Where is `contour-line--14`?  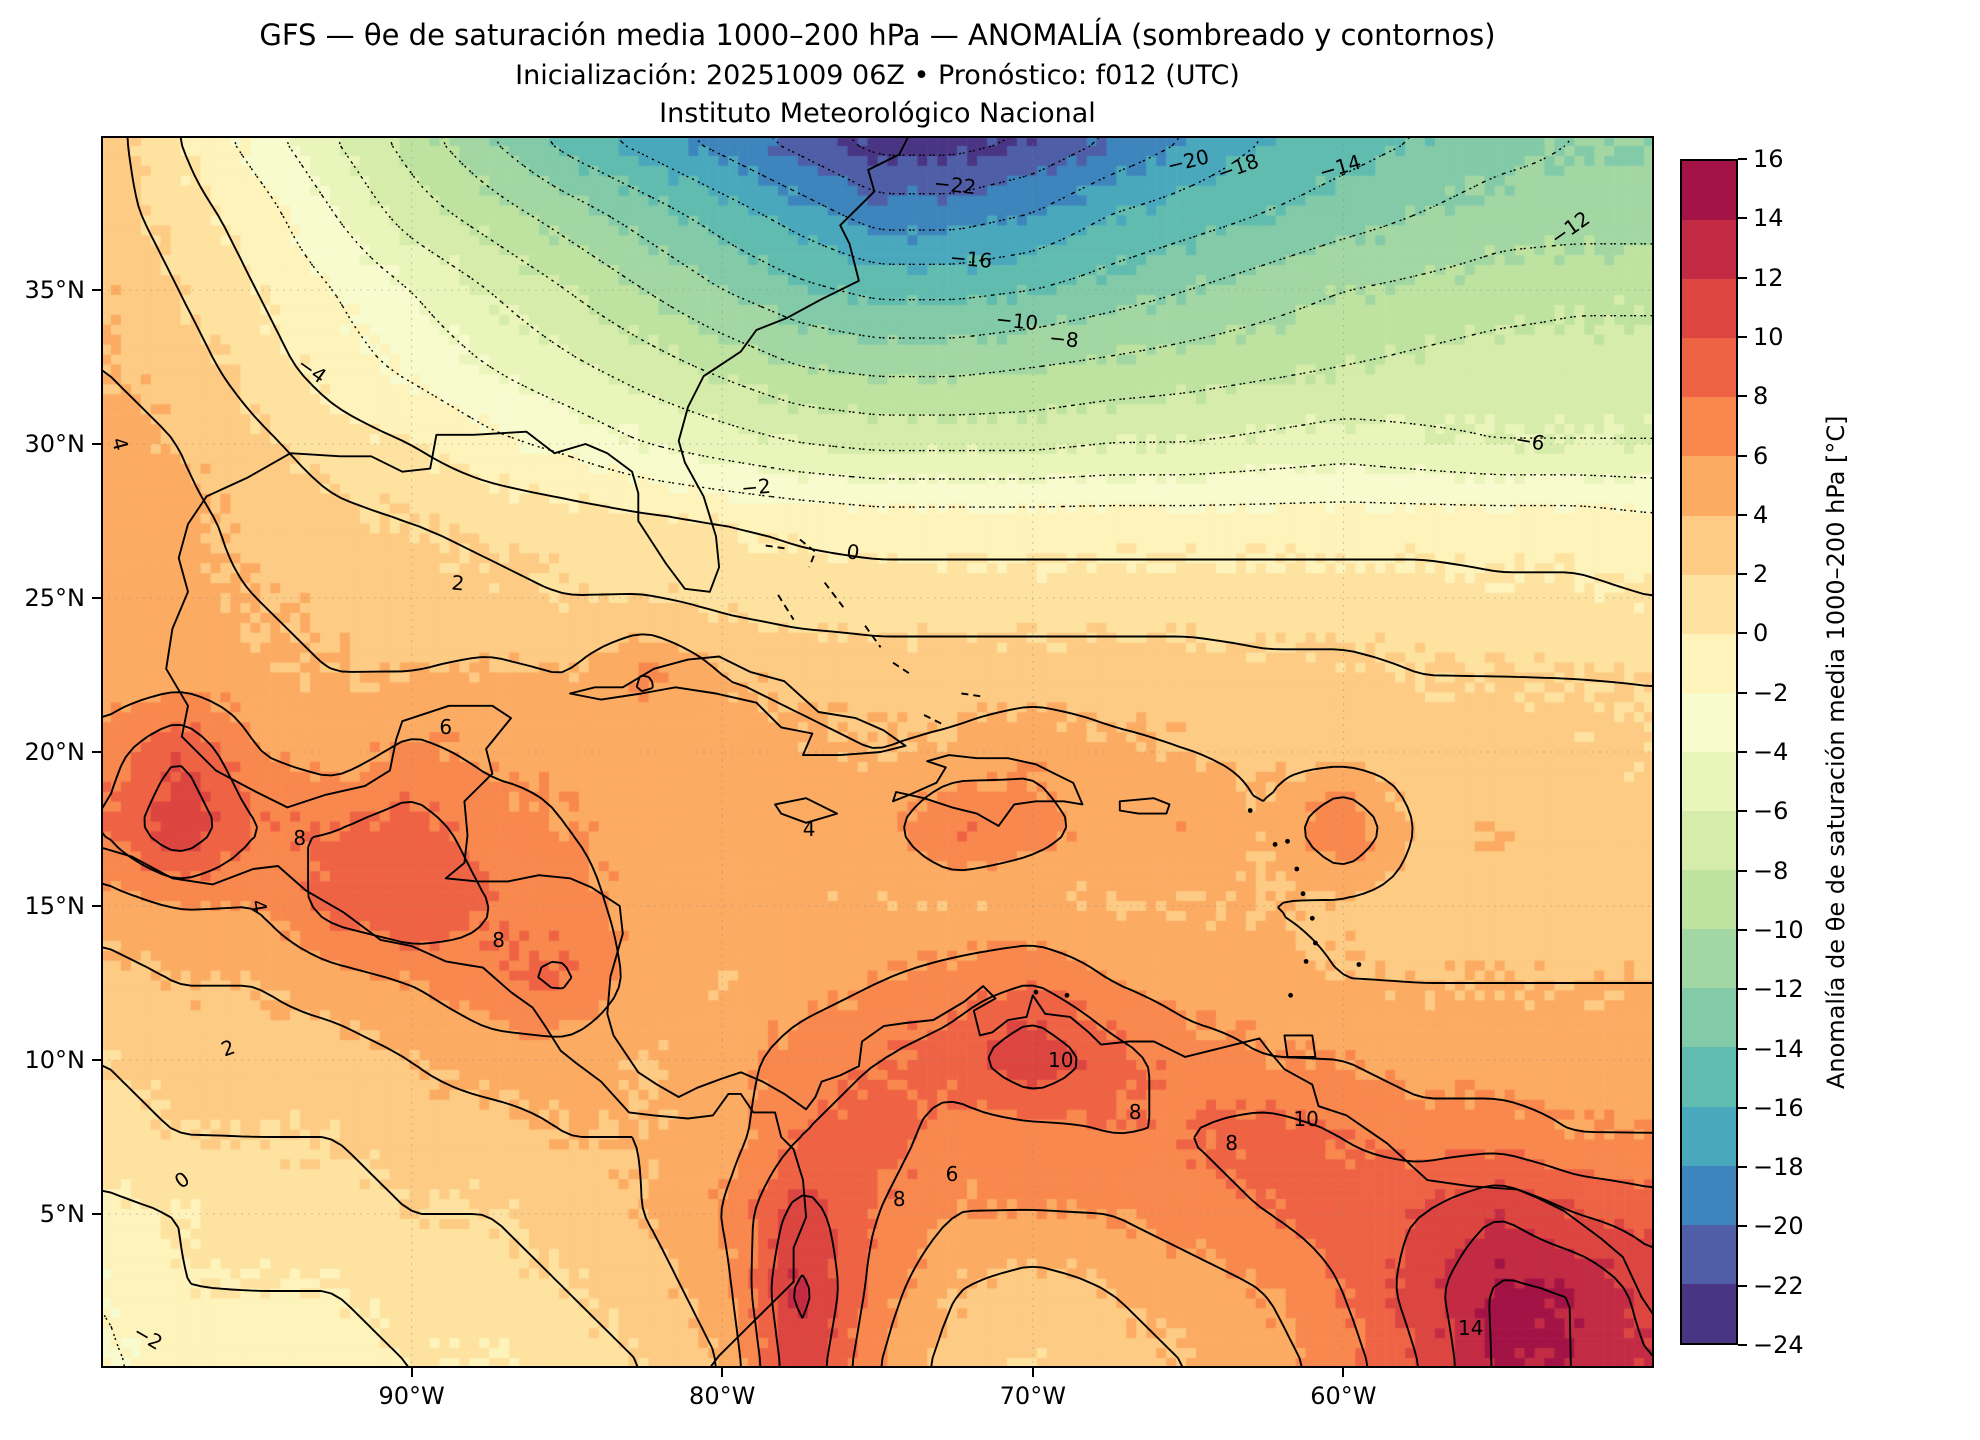
contour-line--14 is located at coordinates (979, 218).